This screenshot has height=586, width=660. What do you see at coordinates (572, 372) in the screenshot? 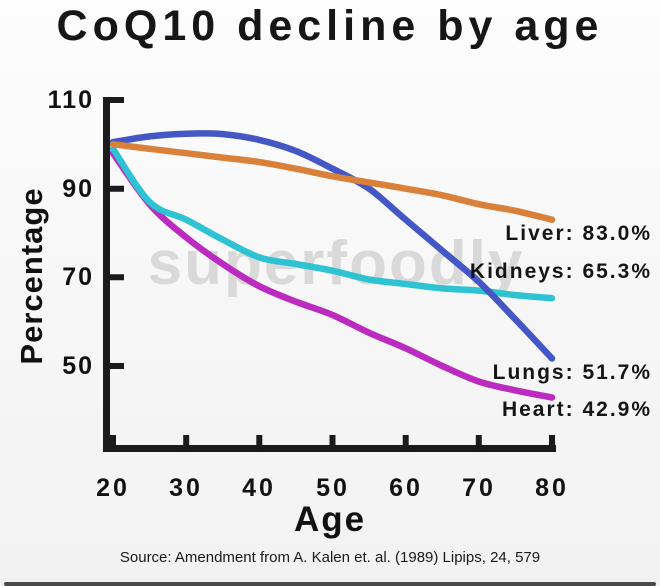
I see `series-label-lungs: Lungs: 51.7%` at bounding box center [572, 372].